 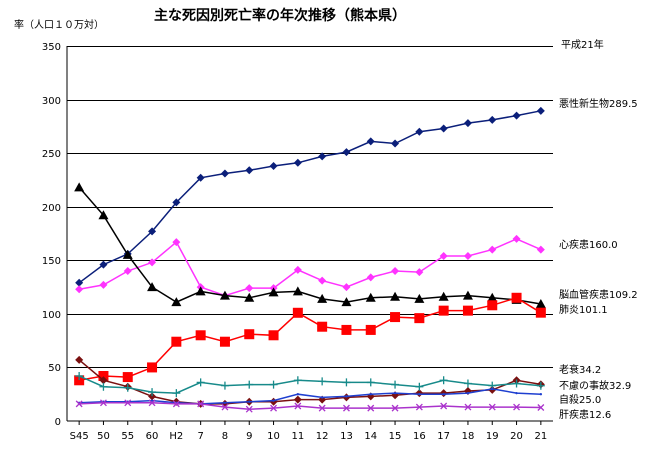 What do you see at coordinates (51, 315) in the screenshot?
I see `y-tick-label: 100` at bounding box center [51, 315].